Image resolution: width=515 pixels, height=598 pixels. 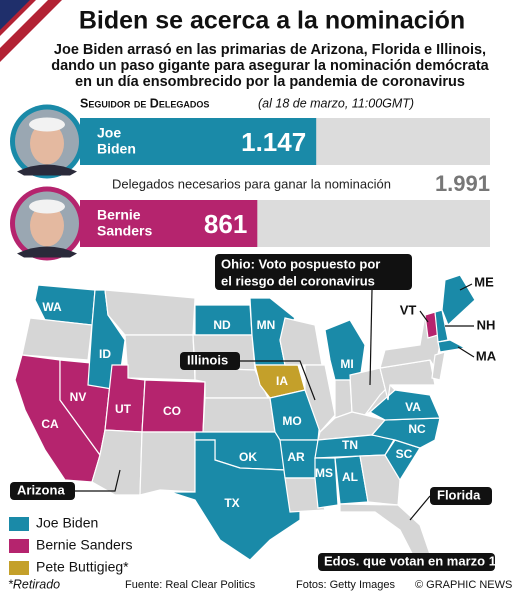 What do you see at coordinates (50, 424) in the screenshot?
I see `state-label: CA` at bounding box center [50, 424].